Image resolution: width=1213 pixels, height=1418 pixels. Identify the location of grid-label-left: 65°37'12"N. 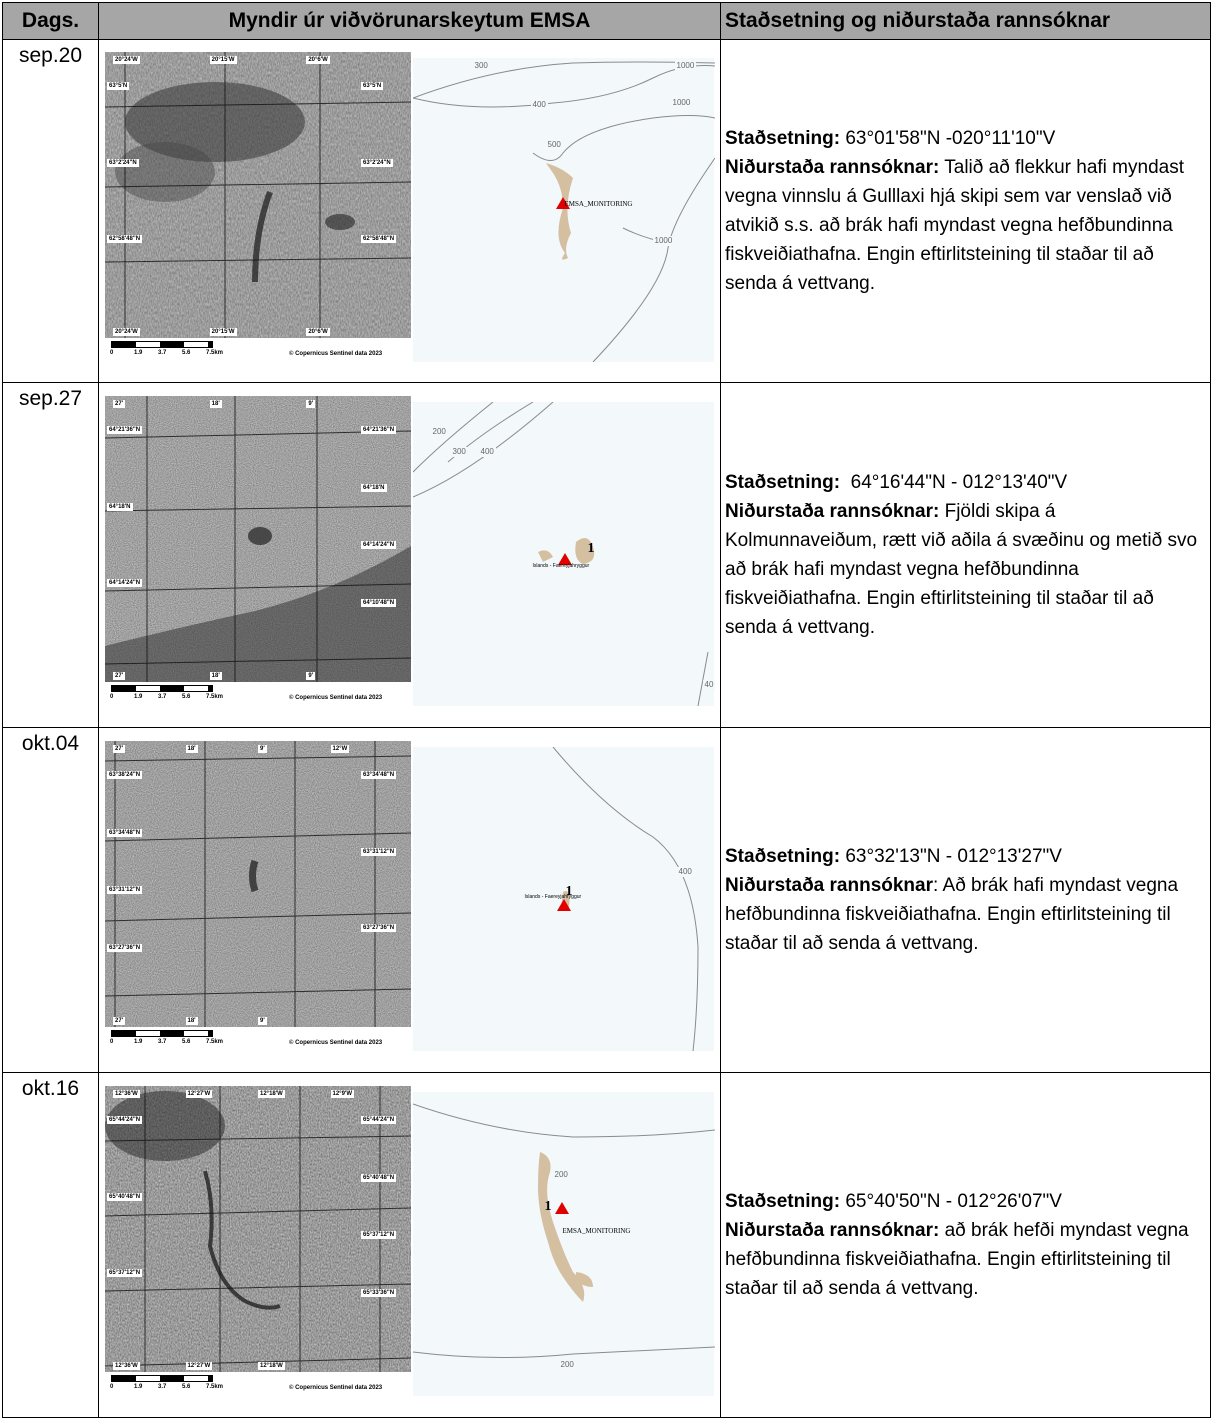
(125, 1273).